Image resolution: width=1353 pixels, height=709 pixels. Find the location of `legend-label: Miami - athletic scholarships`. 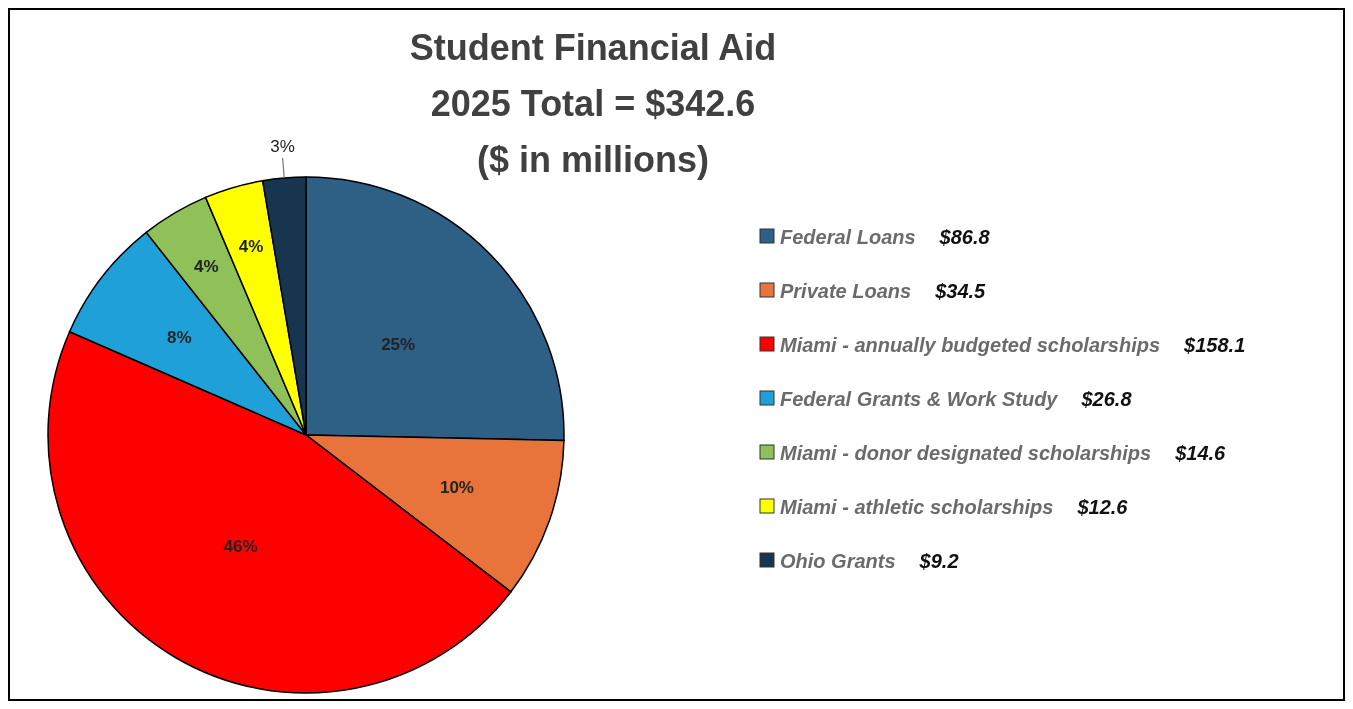

legend-label: Miami - athletic scholarships is located at coordinates (917, 507).